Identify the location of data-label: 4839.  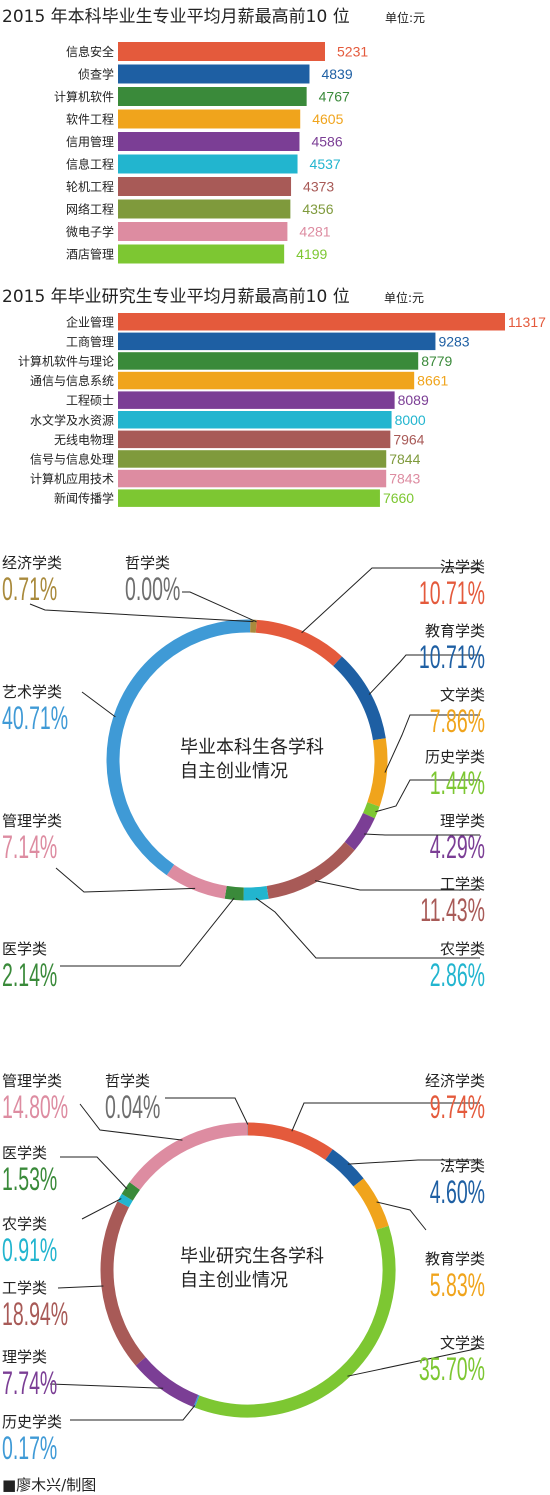
(336, 74).